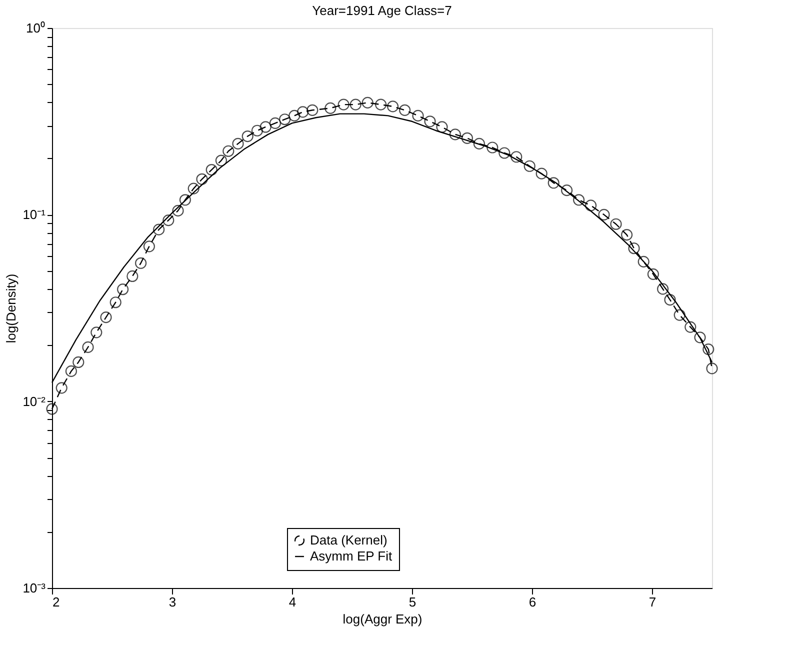 This screenshot has height=656, width=792. What do you see at coordinates (652, 602) in the screenshot?
I see `x-tick-label: 7` at bounding box center [652, 602].